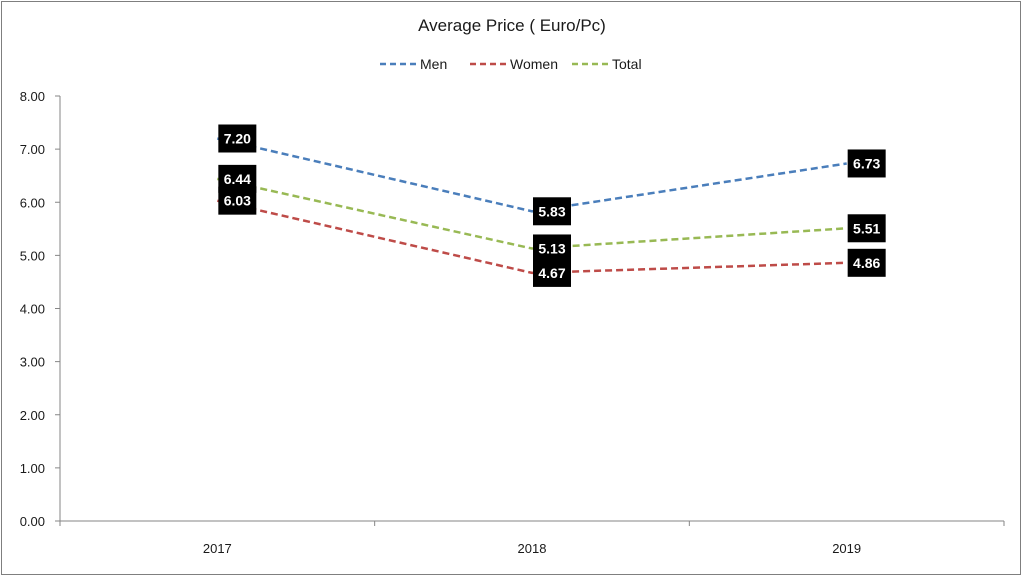  What do you see at coordinates (433, 64) in the screenshot?
I see `legend-label: Men` at bounding box center [433, 64].